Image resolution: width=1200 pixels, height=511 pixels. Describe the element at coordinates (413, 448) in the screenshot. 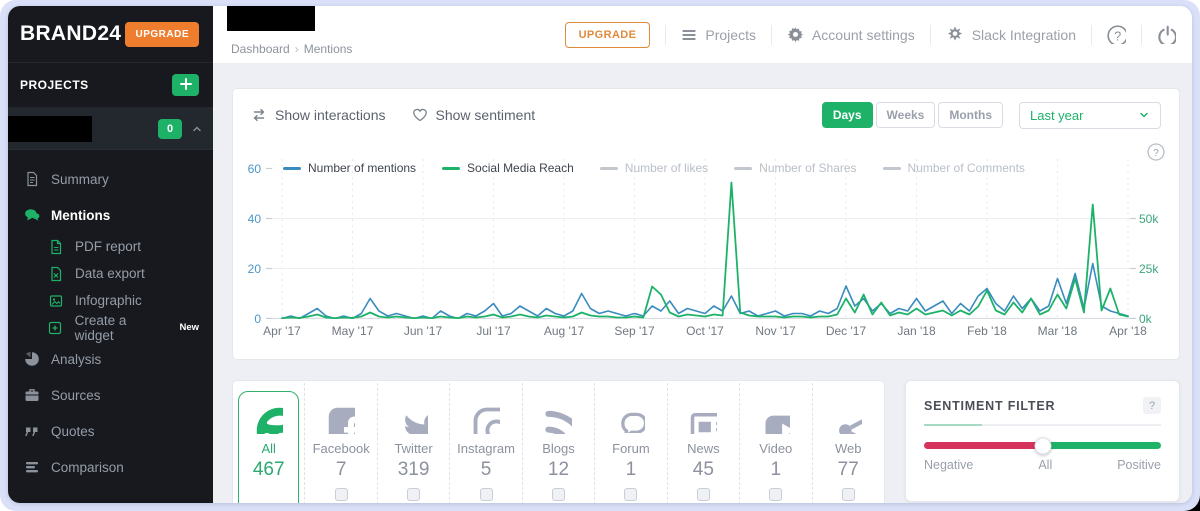

I see `source-name: Twitter` at that location.